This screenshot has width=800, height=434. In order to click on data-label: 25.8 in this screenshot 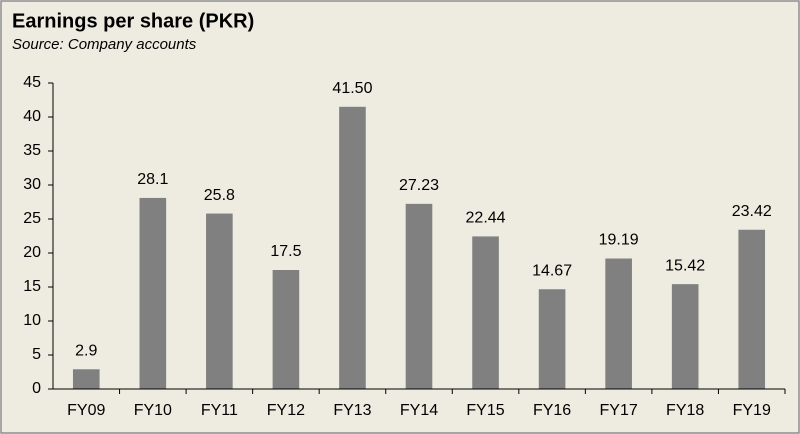, I will do `click(219, 195)`.